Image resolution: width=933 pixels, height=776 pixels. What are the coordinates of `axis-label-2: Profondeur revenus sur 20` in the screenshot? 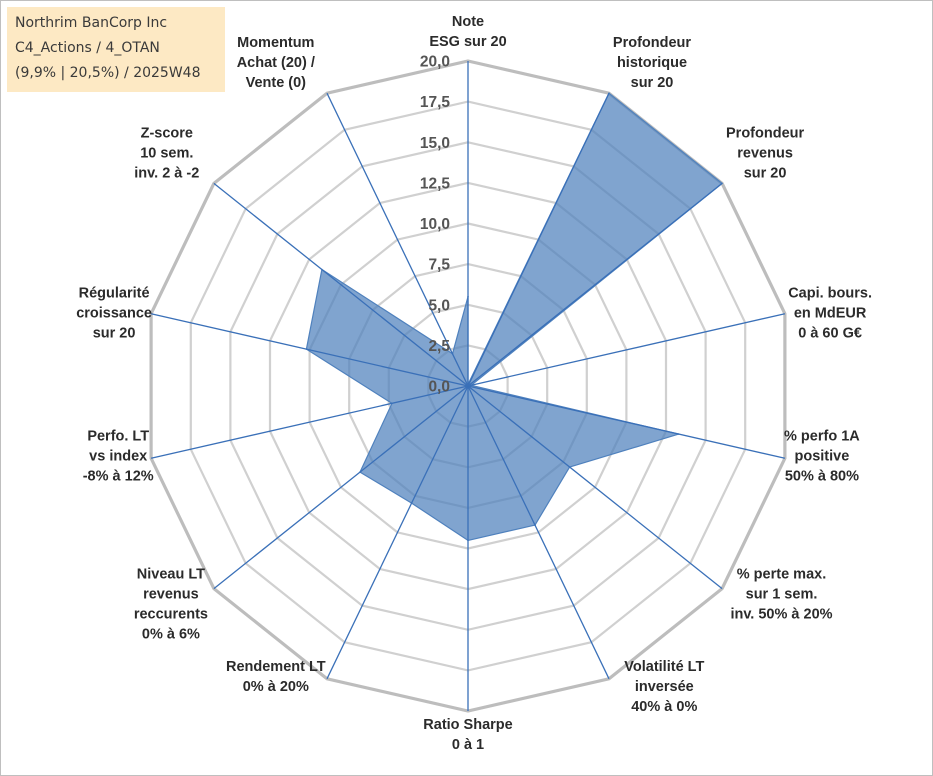 It's located at (765, 153).